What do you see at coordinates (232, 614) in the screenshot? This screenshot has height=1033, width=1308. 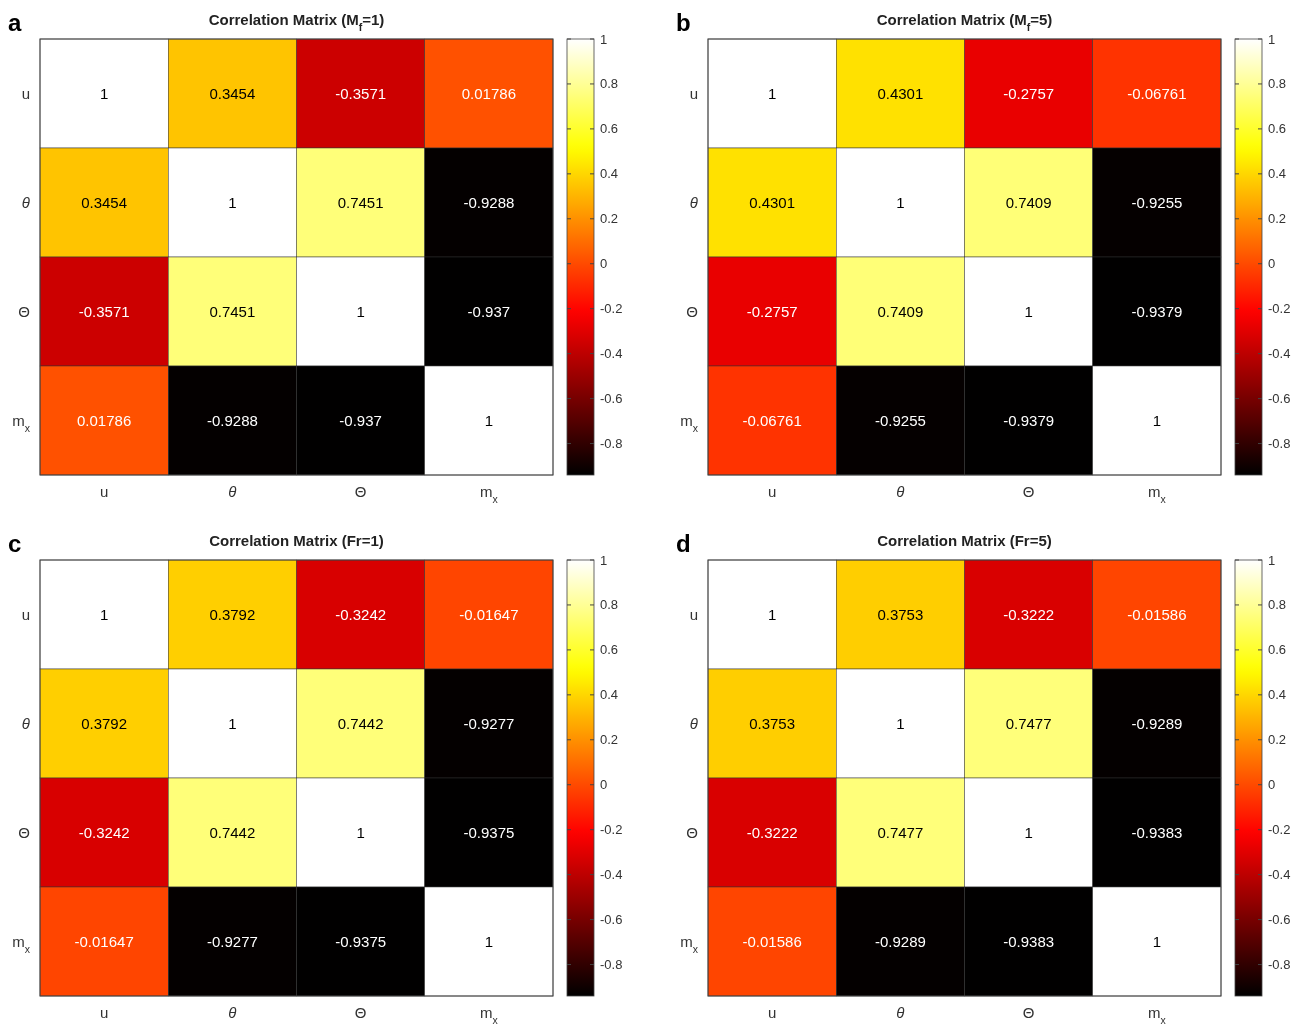 I see `data-label: 0.3792` at bounding box center [232, 614].